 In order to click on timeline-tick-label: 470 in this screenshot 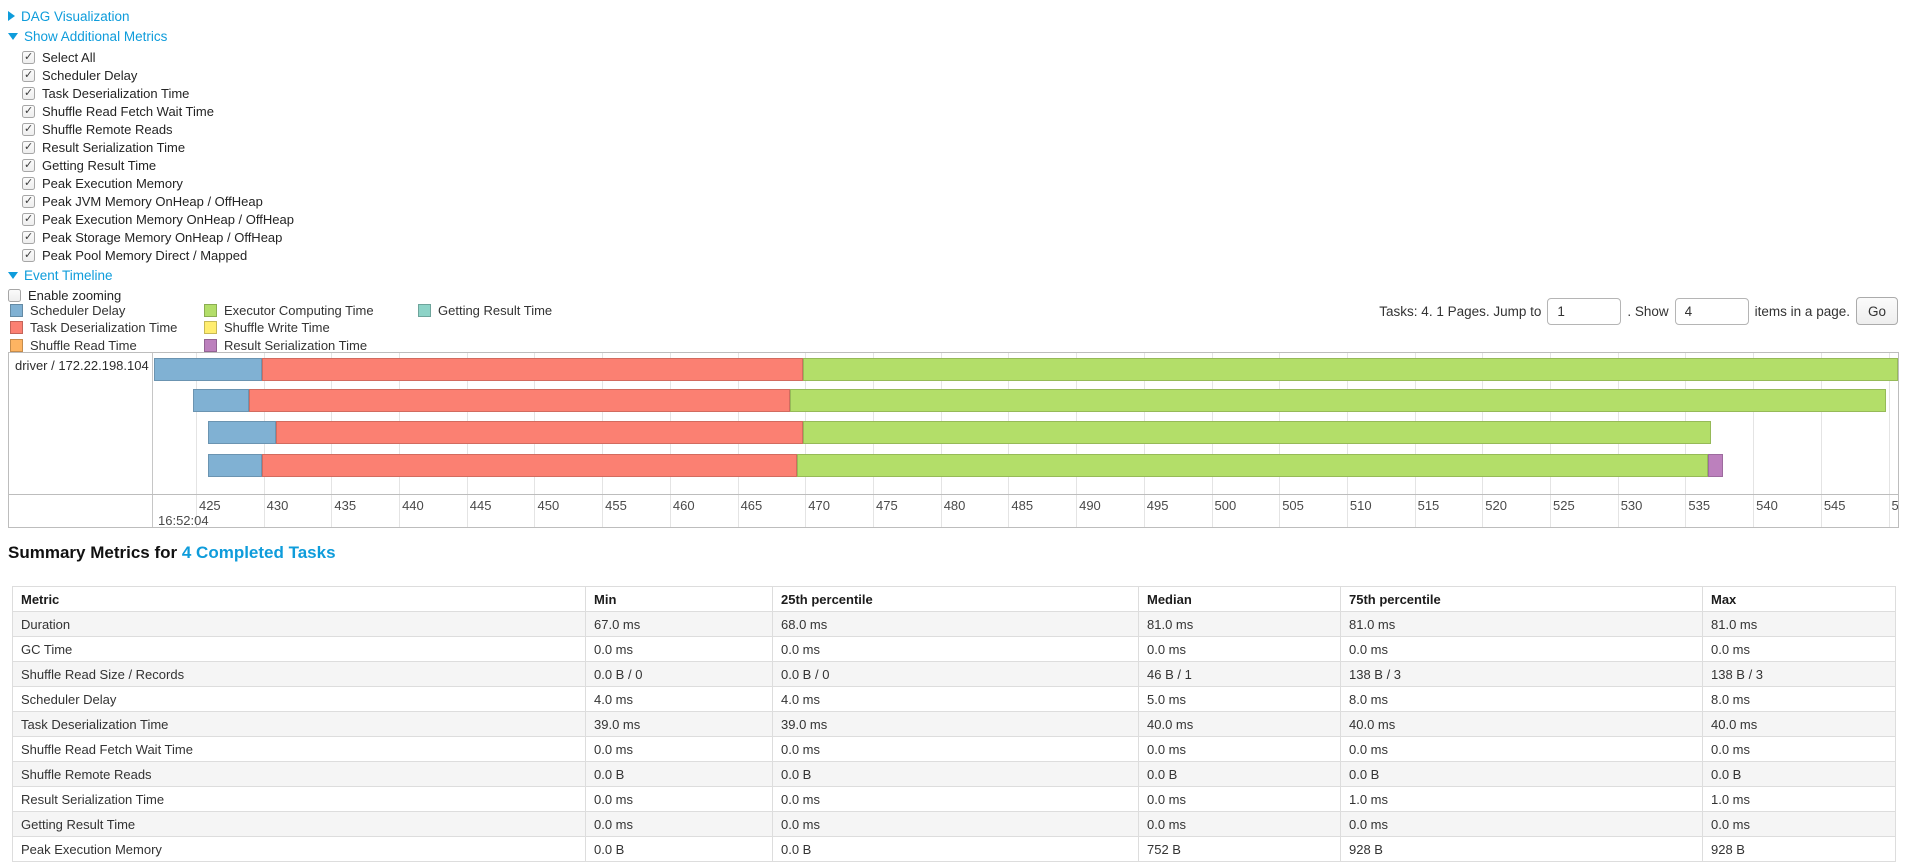, I will do `click(819, 505)`.